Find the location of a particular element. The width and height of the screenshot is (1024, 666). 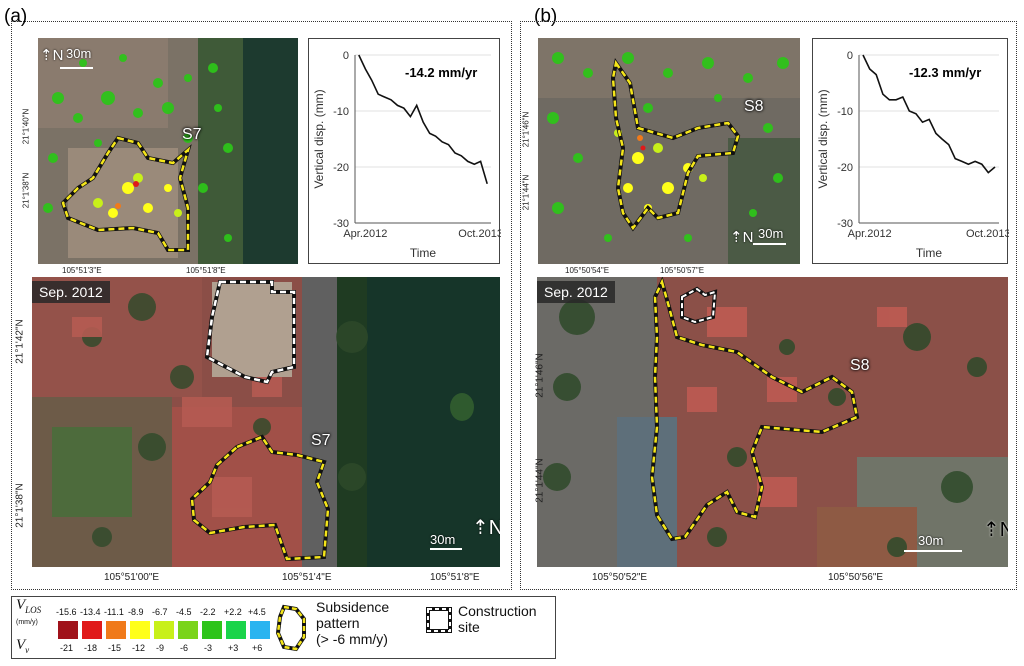

legend-los-value: -4.5 is located at coordinates (184, 612).